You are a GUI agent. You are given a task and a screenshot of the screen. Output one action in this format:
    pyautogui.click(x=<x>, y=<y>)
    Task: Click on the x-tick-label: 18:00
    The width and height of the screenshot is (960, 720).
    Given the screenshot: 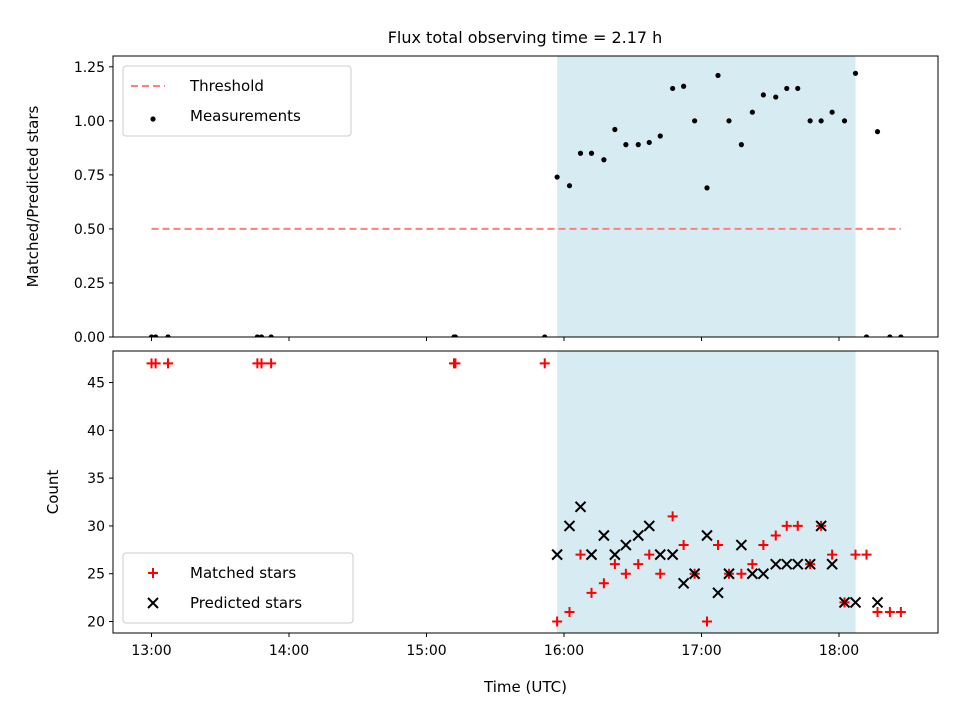 What is the action you would take?
    pyautogui.click(x=839, y=651)
    